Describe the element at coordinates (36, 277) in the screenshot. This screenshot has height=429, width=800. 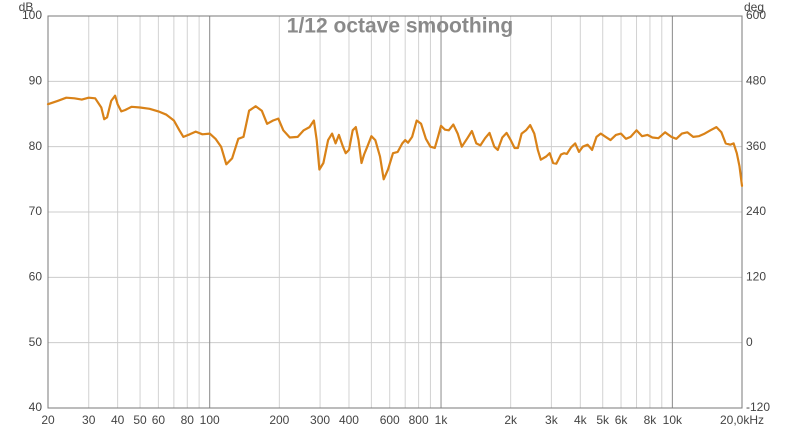
I see `y-tick-label-60: 60` at that location.